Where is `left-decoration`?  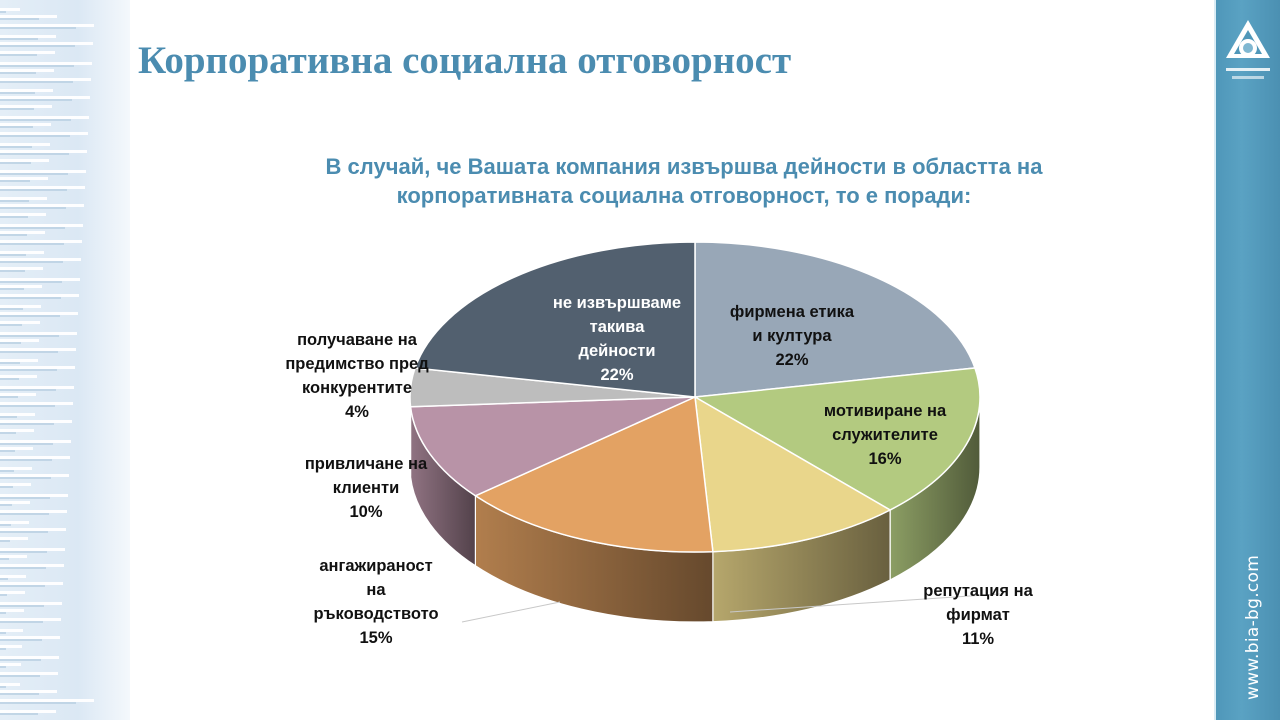
left-decoration is located at coordinates (65, 360).